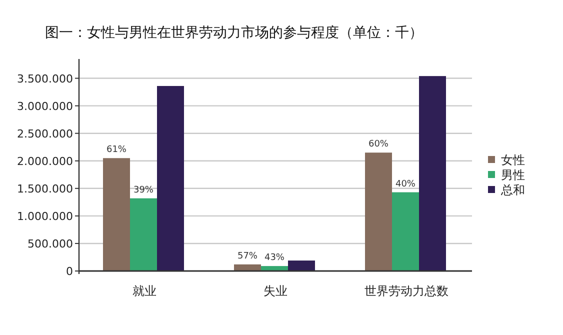  Describe the element at coordinates (116, 150) in the screenshot. I see `annotation: 61%` at that location.